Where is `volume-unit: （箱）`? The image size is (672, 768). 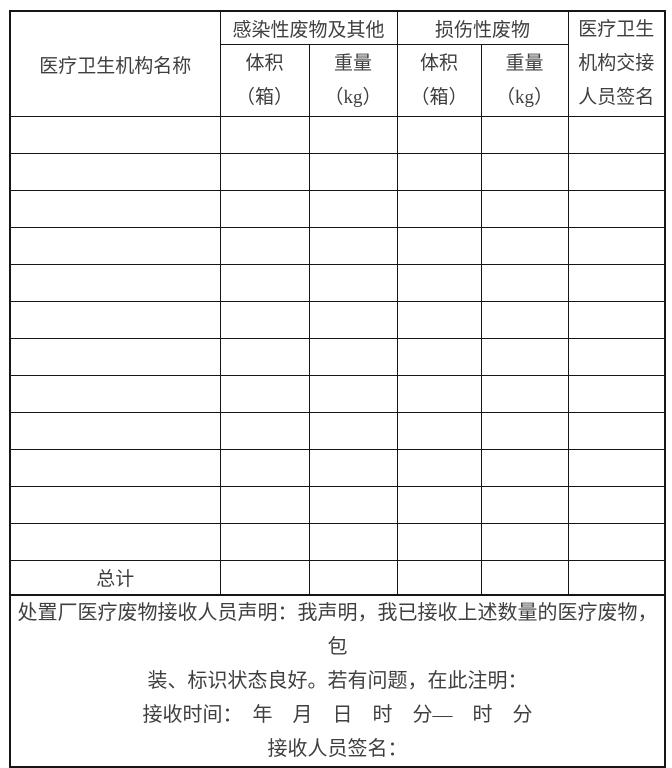
volume-unit: （箱） is located at coordinates (264, 97).